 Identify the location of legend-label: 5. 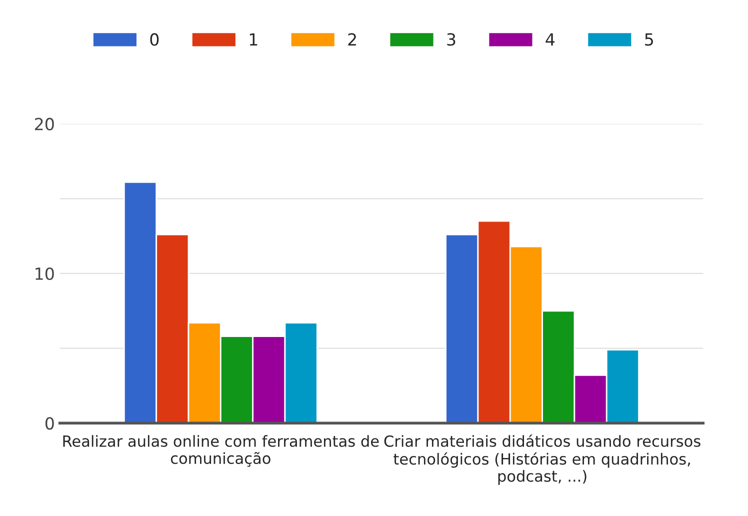
(649, 39).